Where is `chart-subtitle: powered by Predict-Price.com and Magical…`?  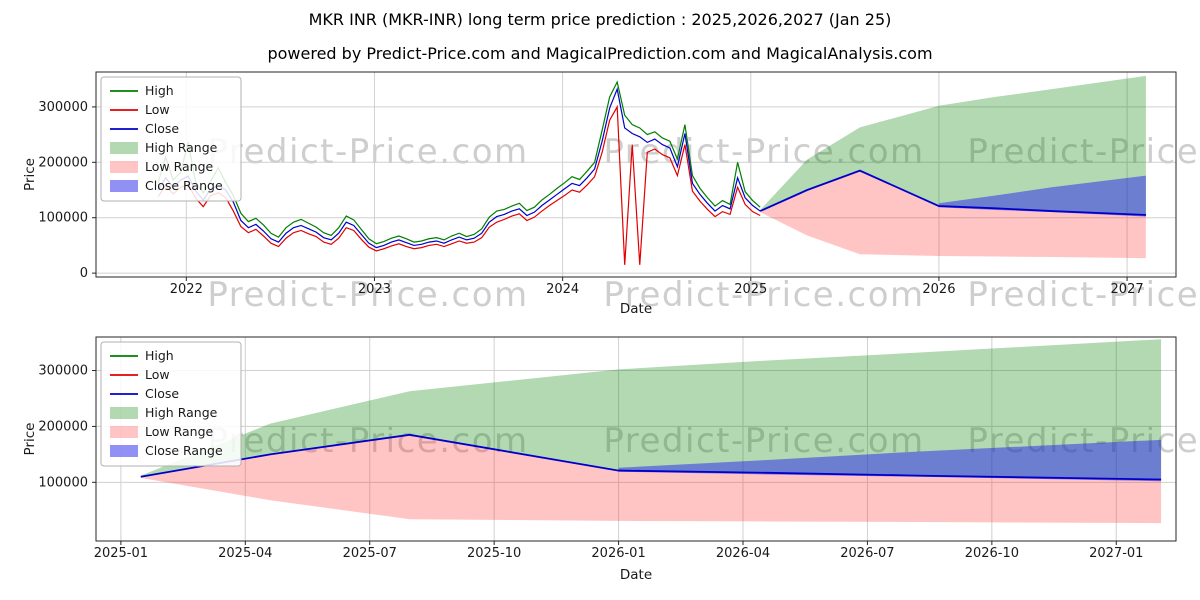 chart-subtitle: powered by Predict-Price.com and Magical… is located at coordinates (600, 53).